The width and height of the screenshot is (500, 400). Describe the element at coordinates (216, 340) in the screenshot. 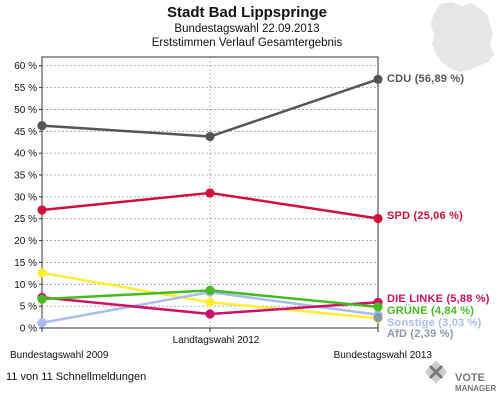

I see `x-tick-label: Landtagswahl 2012` at that location.